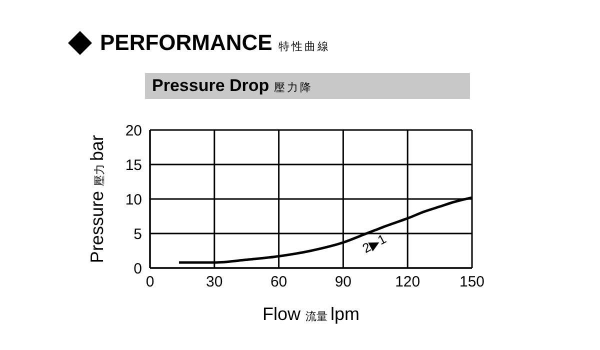  What do you see at coordinates (279, 282) in the screenshot?
I see `x-tick-label: 60` at bounding box center [279, 282].